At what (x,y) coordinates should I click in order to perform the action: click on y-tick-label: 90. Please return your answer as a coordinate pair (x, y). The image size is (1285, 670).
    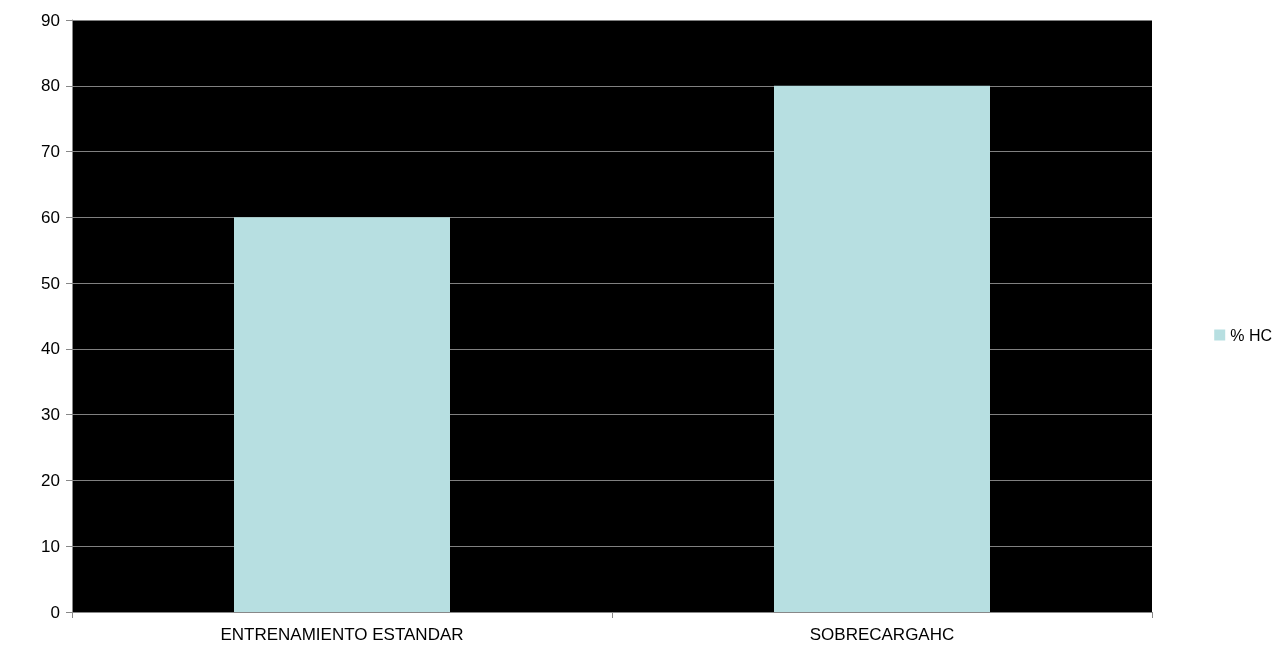
    Looking at the image, I should click on (50, 20).